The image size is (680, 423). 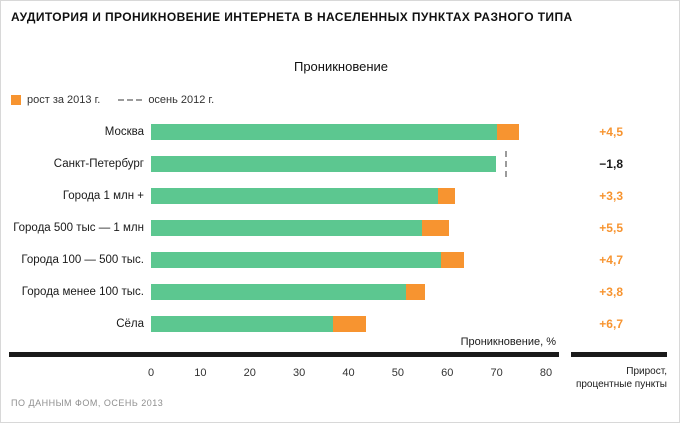 What do you see at coordinates (103, 196) in the screenshot?
I see `category-label: Города 1 млн +` at bounding box center [103, 196].